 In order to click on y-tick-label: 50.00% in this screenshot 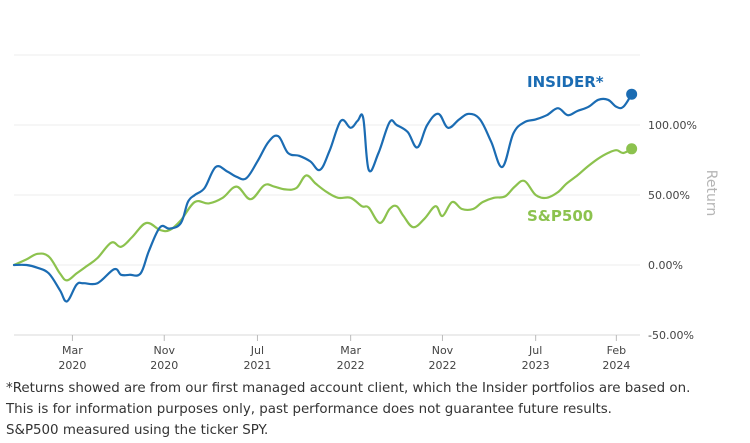, I will do `click(669, 195)`.